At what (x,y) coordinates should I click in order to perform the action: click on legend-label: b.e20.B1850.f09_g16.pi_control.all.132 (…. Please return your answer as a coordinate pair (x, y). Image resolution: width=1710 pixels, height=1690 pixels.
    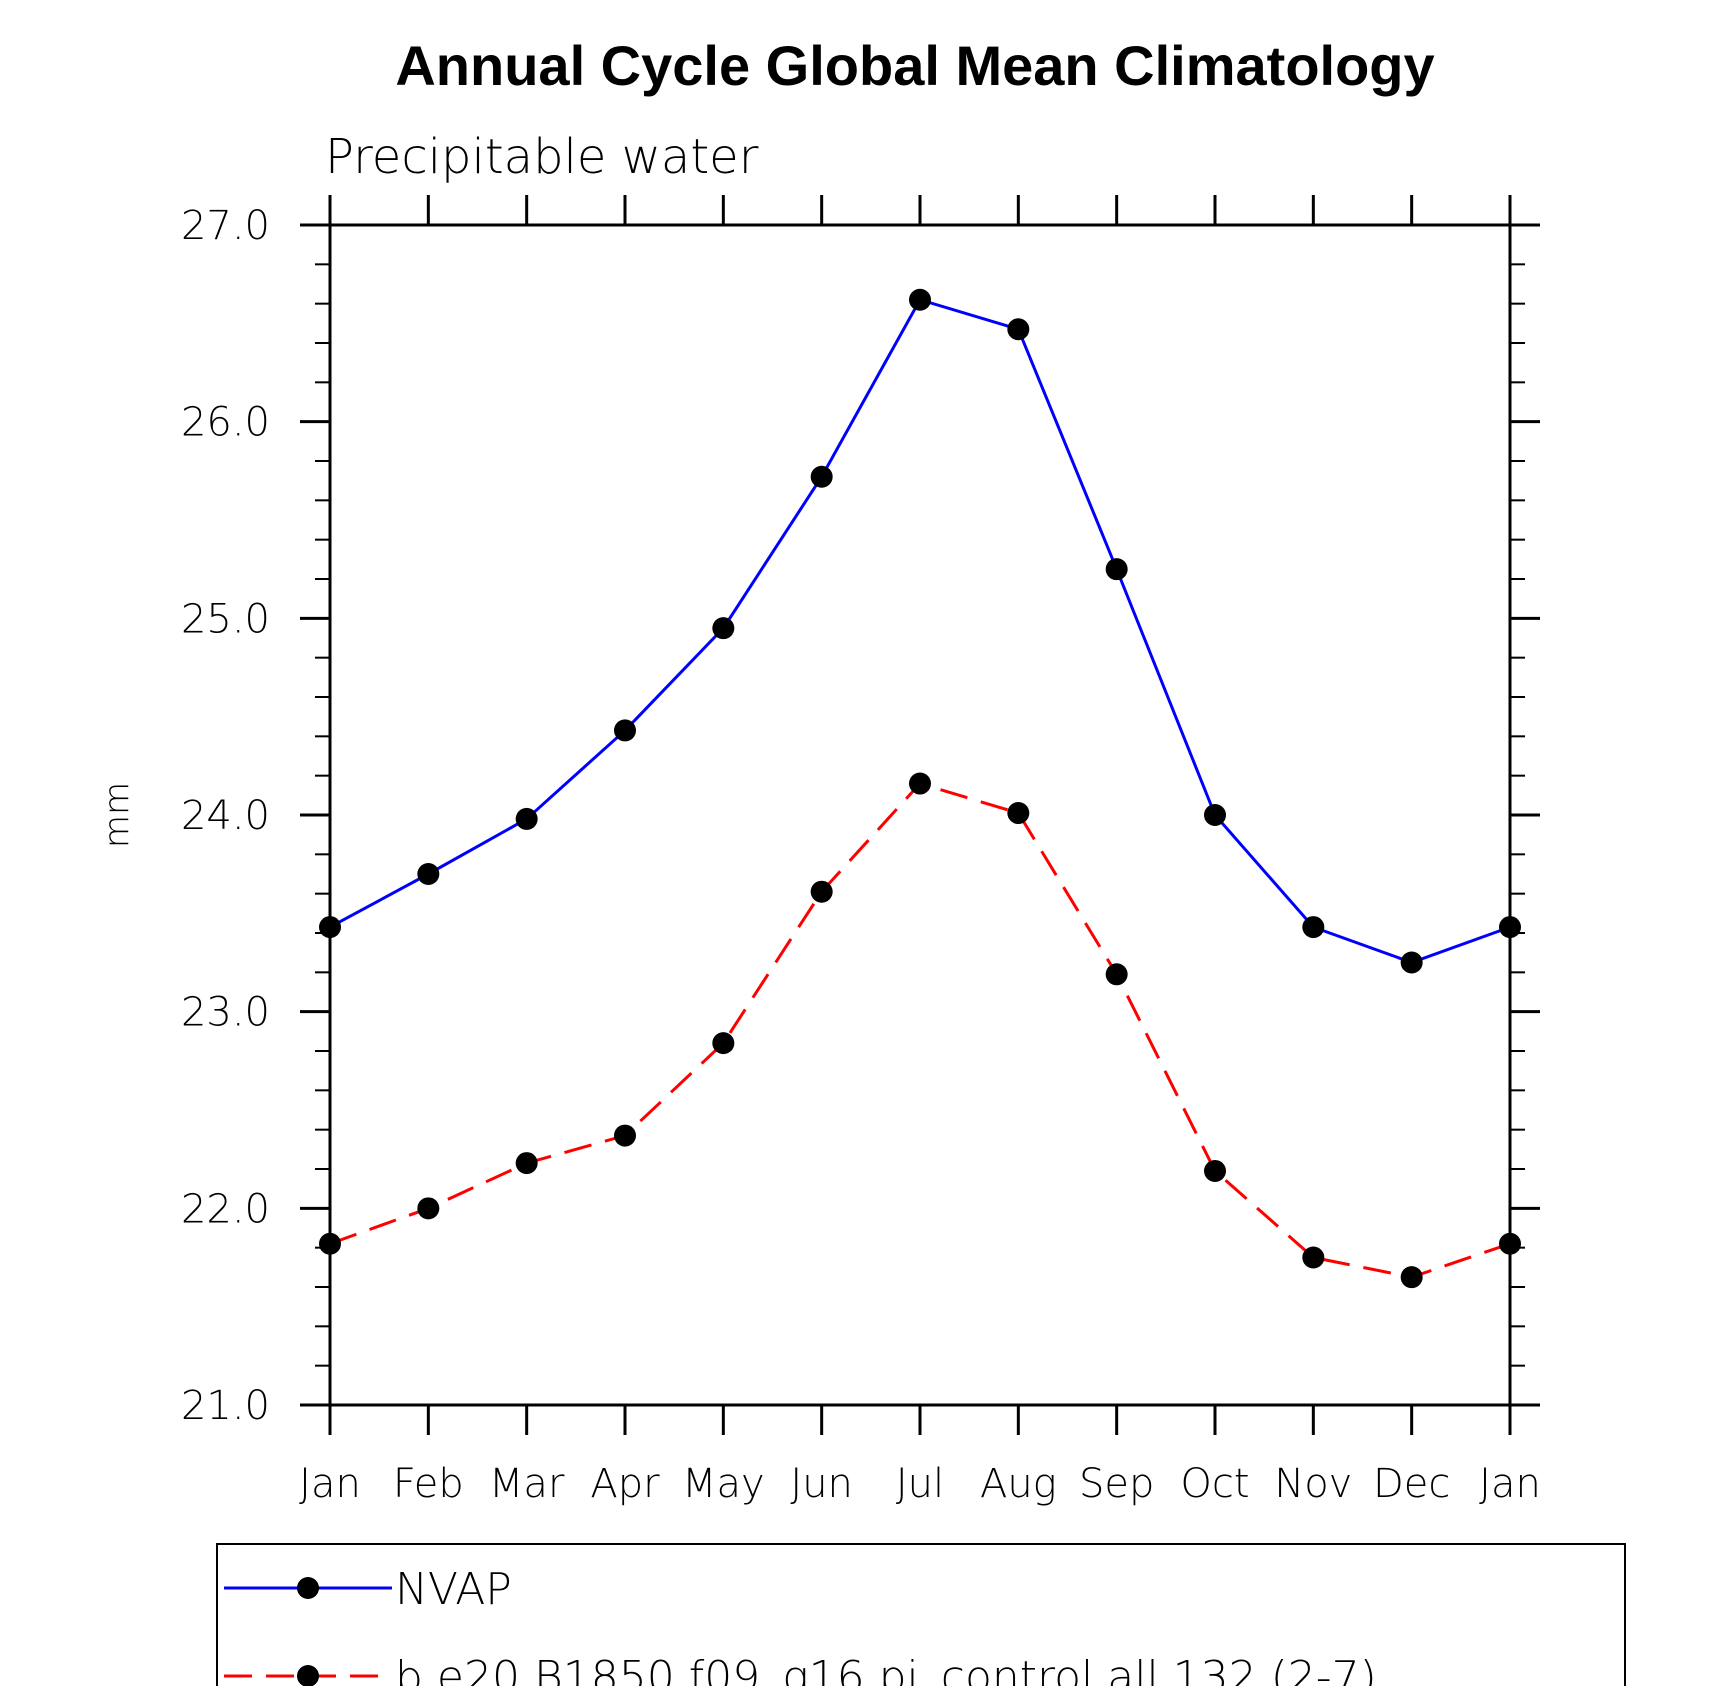
    Looking at the image, I should click on (886, 1669).